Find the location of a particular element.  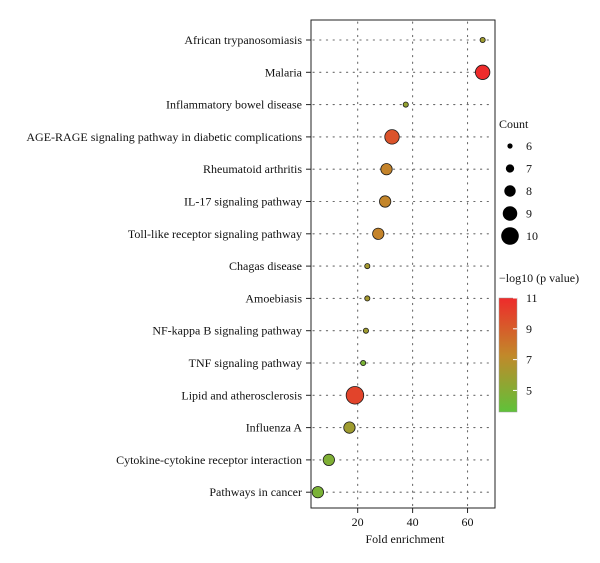

category-label: Amoebiasis is located at coordinates (273, 298).